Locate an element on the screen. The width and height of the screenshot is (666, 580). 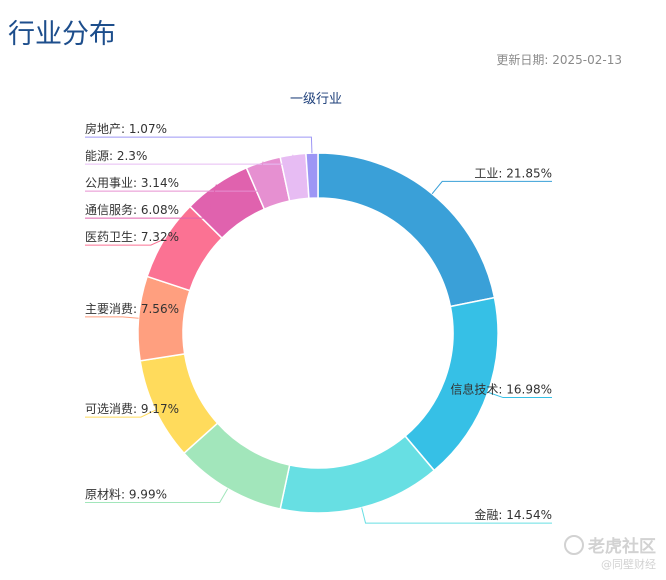
slice-label-1: 工业: 21.85% is located at coordinates (513, 173).